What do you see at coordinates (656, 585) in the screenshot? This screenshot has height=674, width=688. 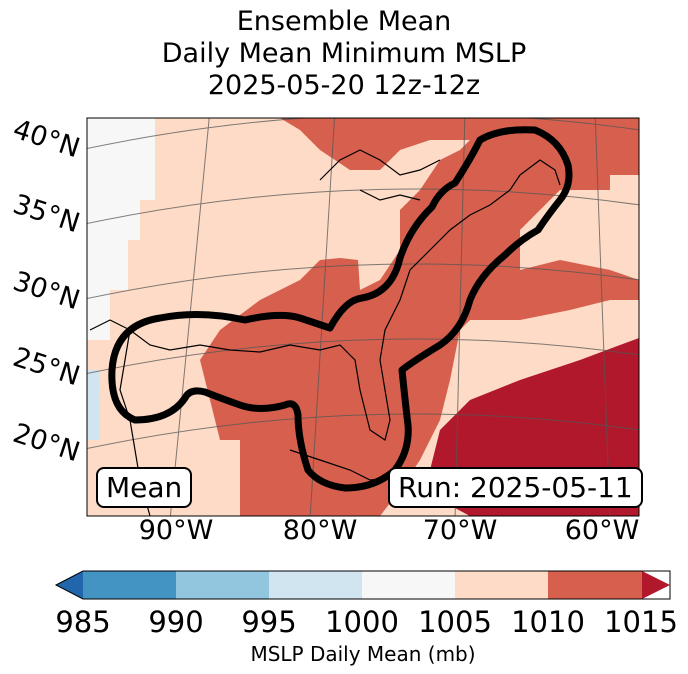 I see `colorbar-over-arrow` at bounding box center [656, 585].